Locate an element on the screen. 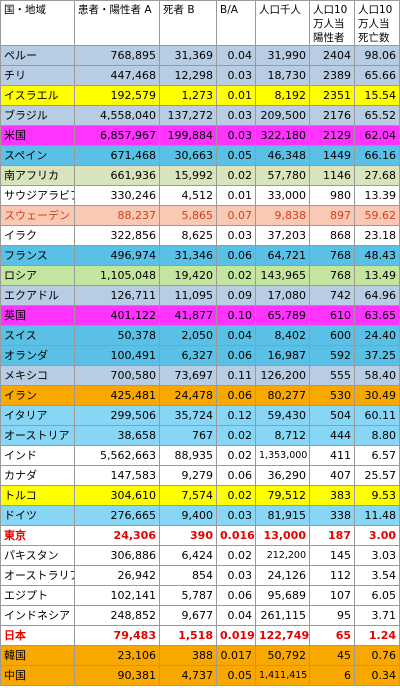 This screenshot has width=400, height=688. cell-cases-per-100k: 530 is located at coordinates (332, 395).